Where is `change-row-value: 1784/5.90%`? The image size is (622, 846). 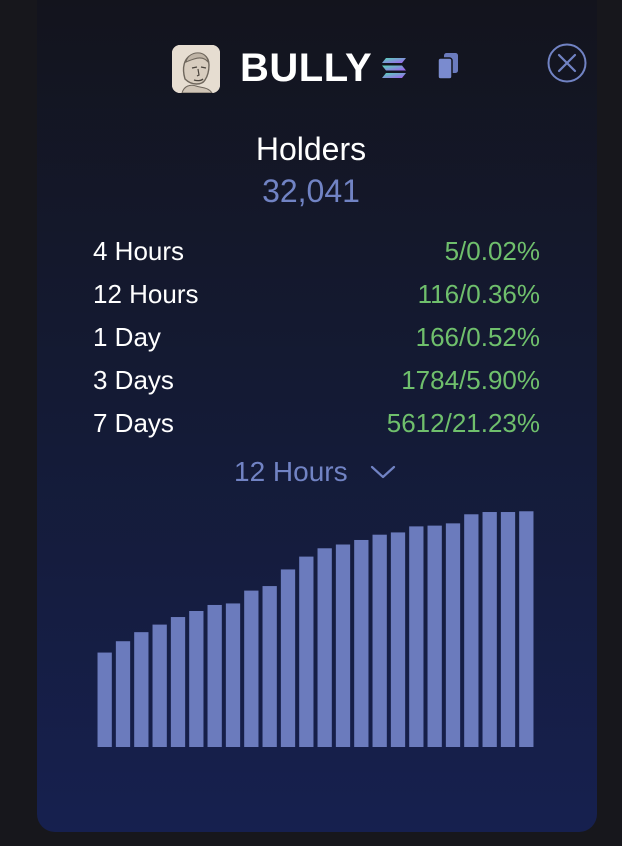 change-row-value: 1784/5.90% is located at coordinates (470, 380).